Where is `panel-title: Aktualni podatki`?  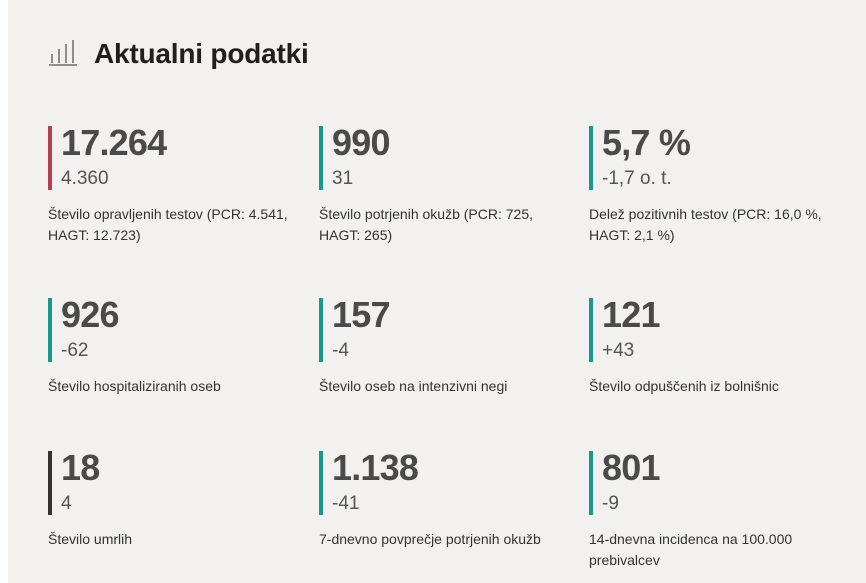 panel-title: Aktualni podatki is located at coordinates (201, 53).